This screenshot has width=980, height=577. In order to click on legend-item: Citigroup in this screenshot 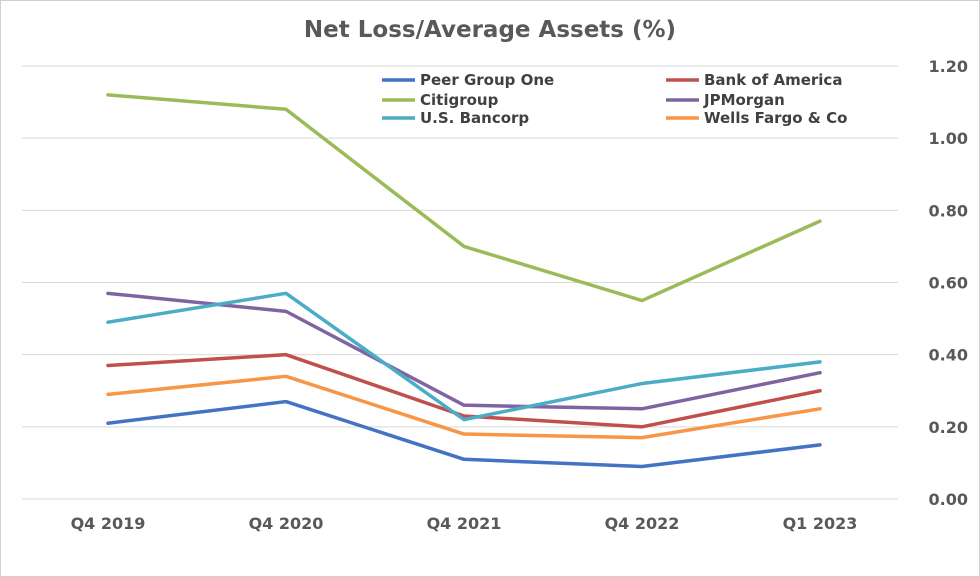, I will do `click(440, 100)`.